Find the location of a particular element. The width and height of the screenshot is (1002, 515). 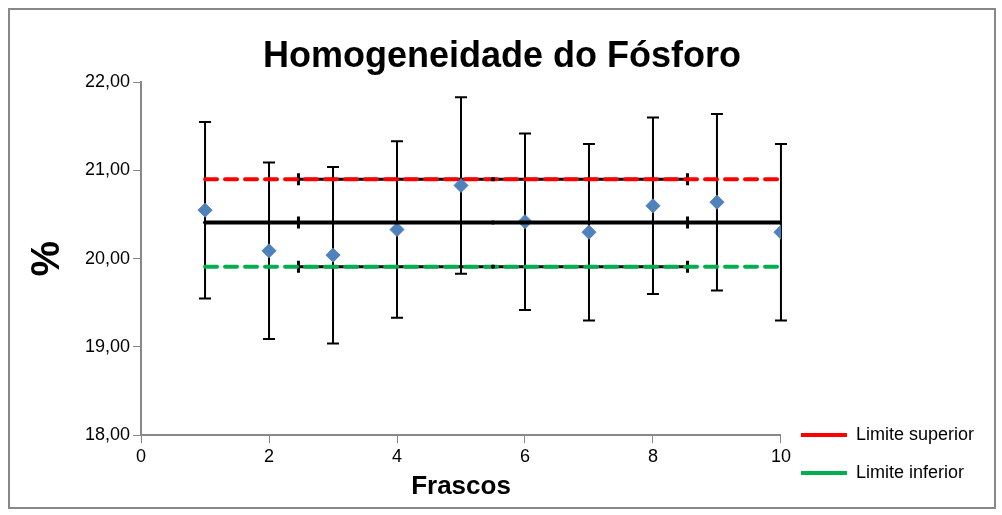

y-tick-label: 21,00 is located at coordinates (108, 169).